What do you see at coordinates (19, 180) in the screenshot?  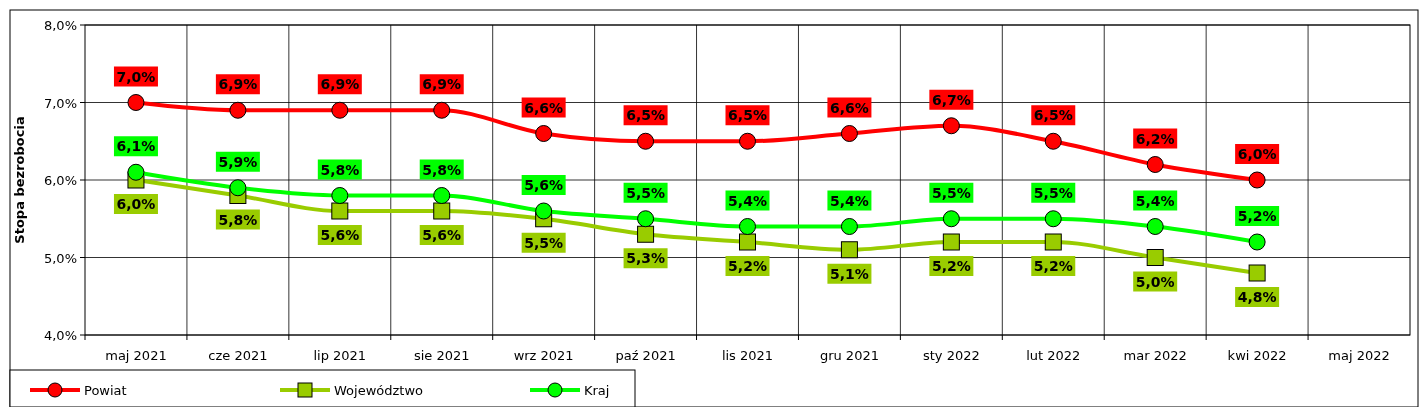 I see `y-axis-title: Stopa bezrobocia` at bounding box center [19, 180].